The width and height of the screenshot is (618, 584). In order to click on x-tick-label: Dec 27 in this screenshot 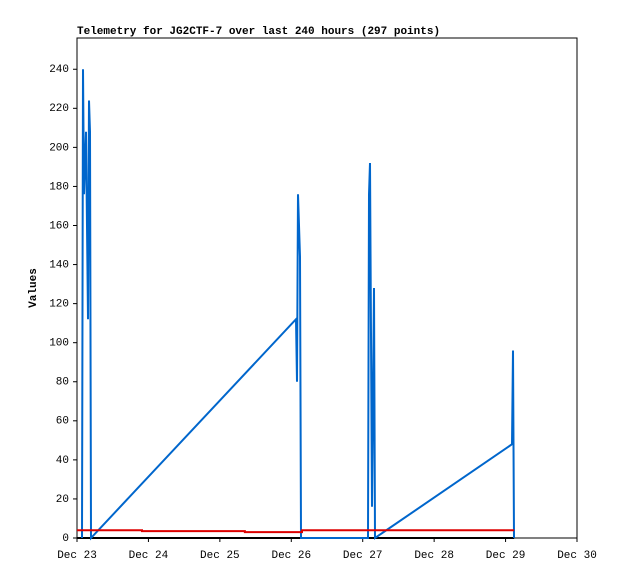, I will do `click(363, 556)`.